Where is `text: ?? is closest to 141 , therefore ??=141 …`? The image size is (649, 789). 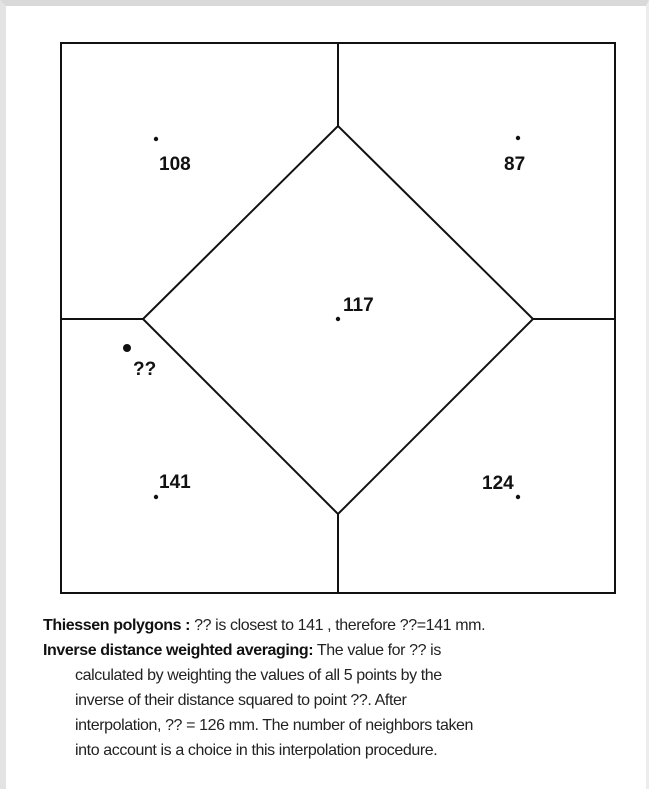
text: ?? is closest to 141 , therefore ??=141 … is located at coordinates (338, 625).